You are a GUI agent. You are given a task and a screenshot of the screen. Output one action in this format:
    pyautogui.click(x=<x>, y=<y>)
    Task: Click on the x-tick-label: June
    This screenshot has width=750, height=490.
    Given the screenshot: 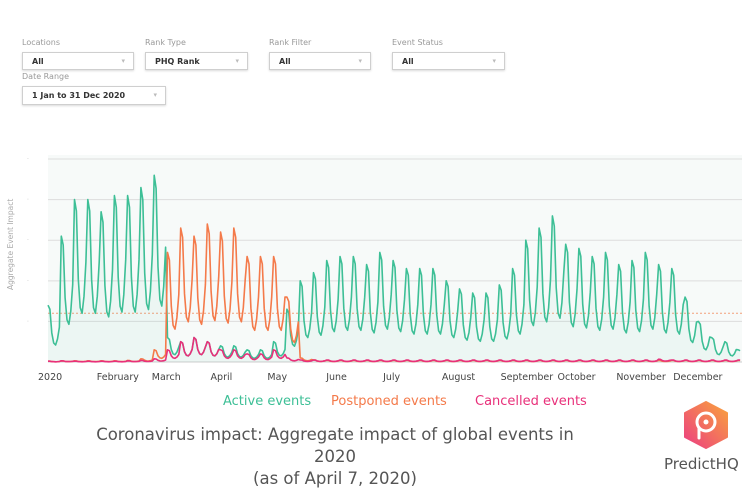 What is the action you would take?
    pyautogui.click(x=336, y=377)
    